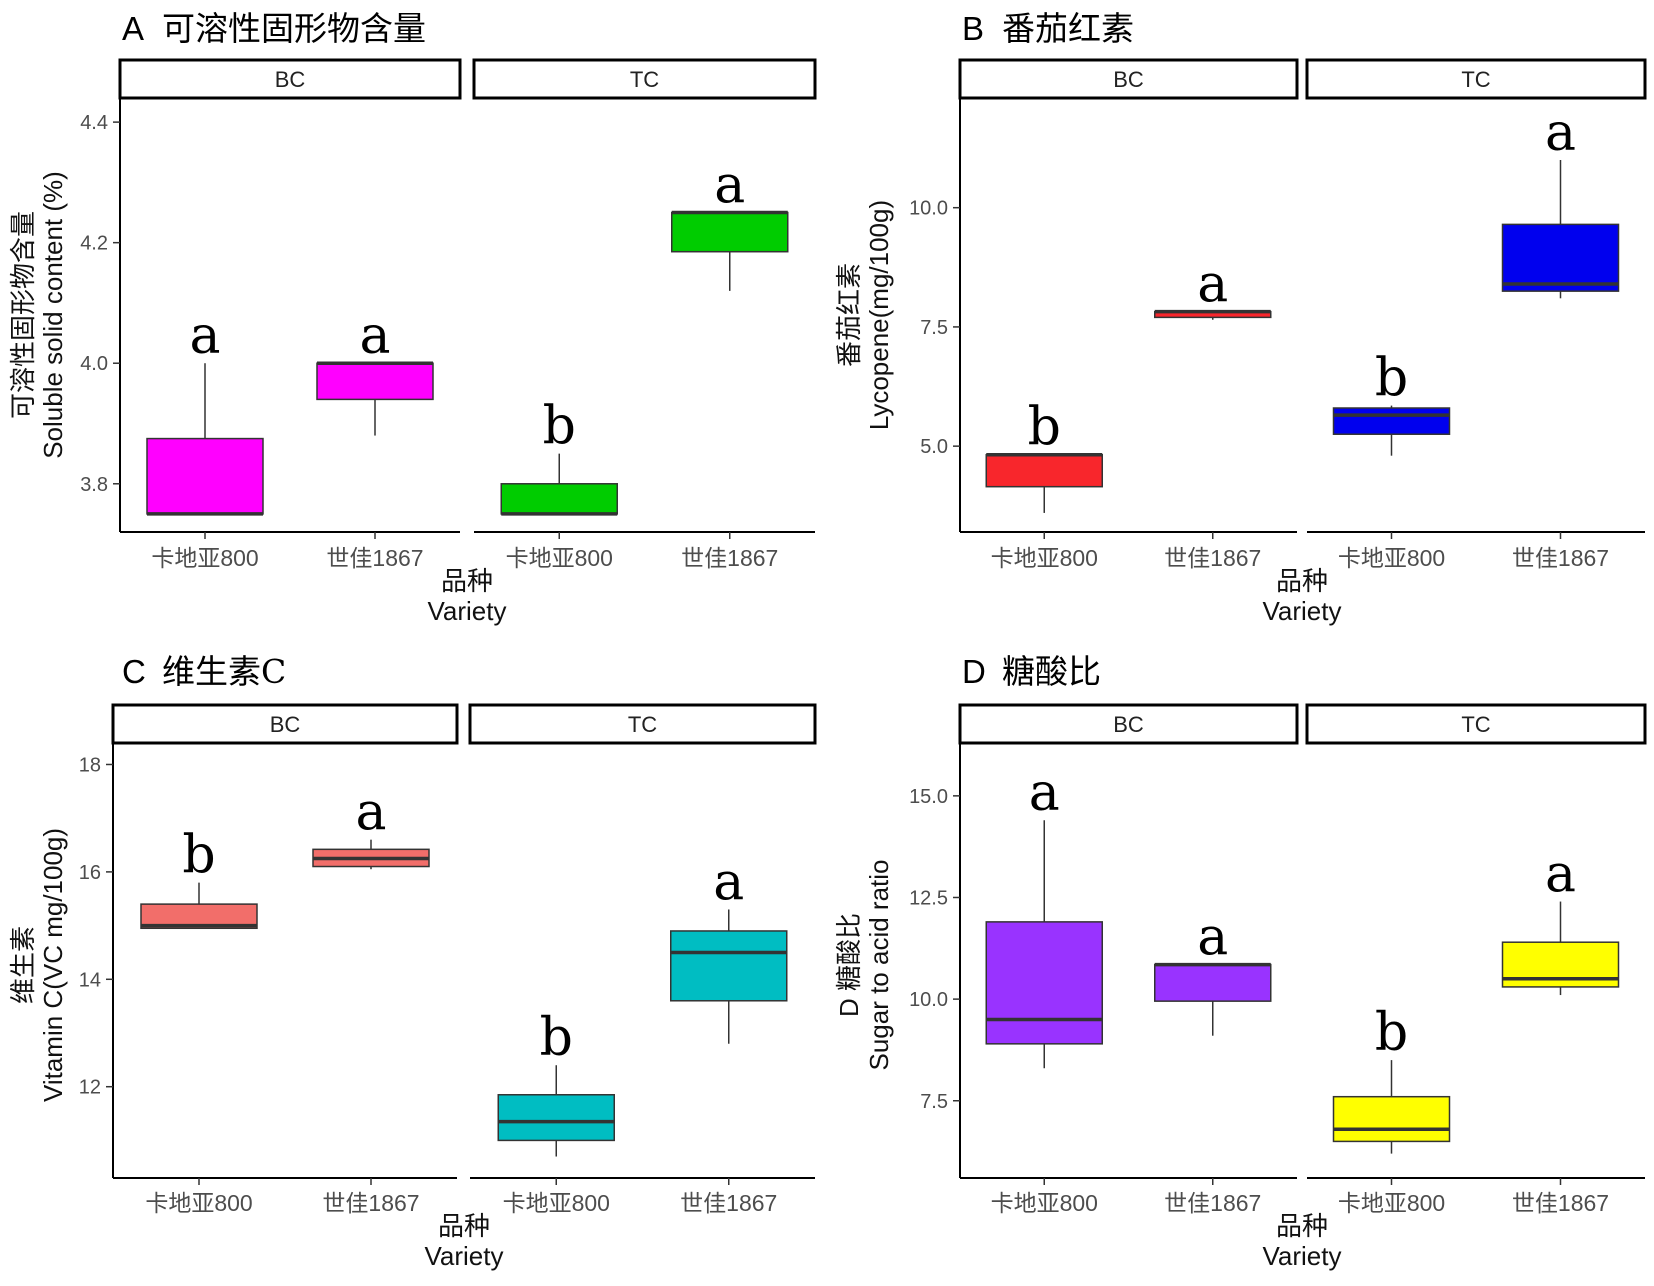 This screenshot has width=1654, height=1286. I want to click on y-tick-label: 14, so click(90, 980).